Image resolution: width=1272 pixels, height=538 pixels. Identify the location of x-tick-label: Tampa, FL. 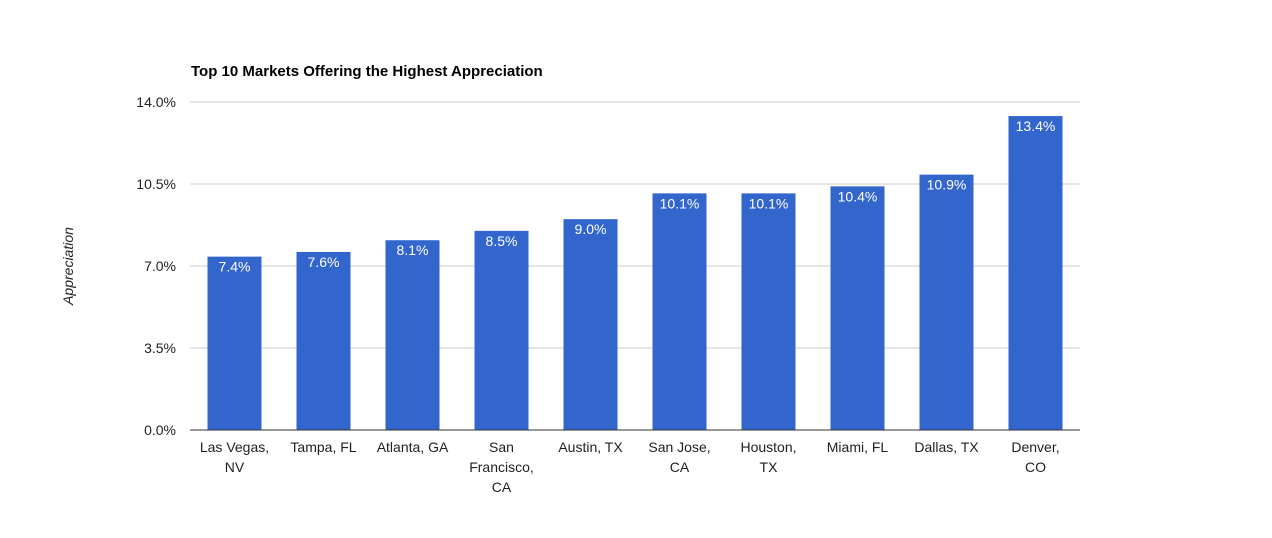
(323, 447).